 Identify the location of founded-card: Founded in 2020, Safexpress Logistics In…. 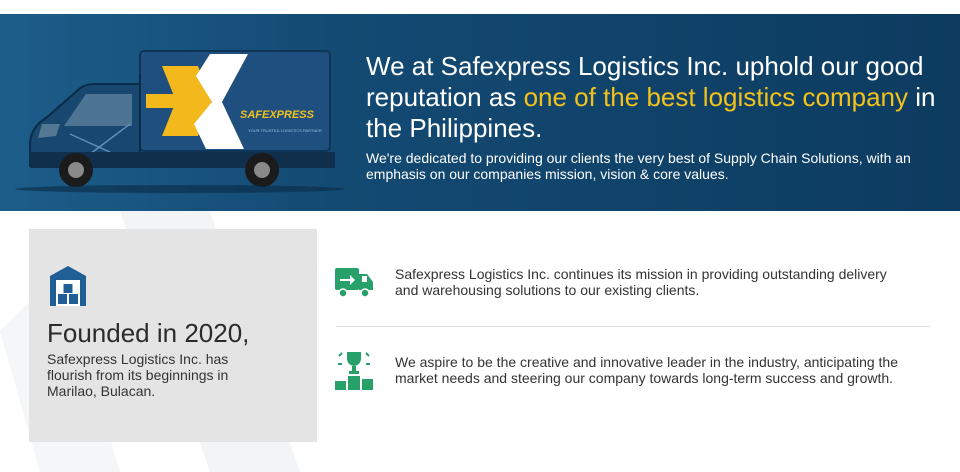
(173, 335).